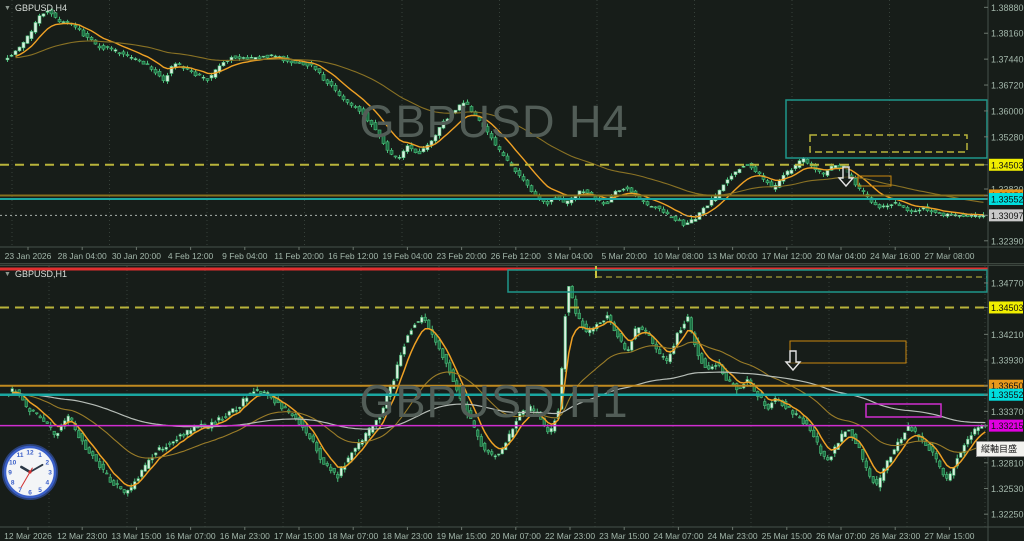 The image size is (1024, 541). What do you see at coordinates (20, 490) in the screenshot?
I see `svg-text: 7` at bounding box center [20, 490].